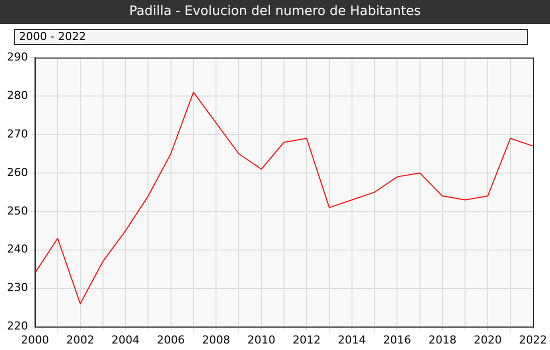 Image resolution: width=550 pixels, height=350 pixels. I want to click on x-tick-label: 2010, so click(261, 339).